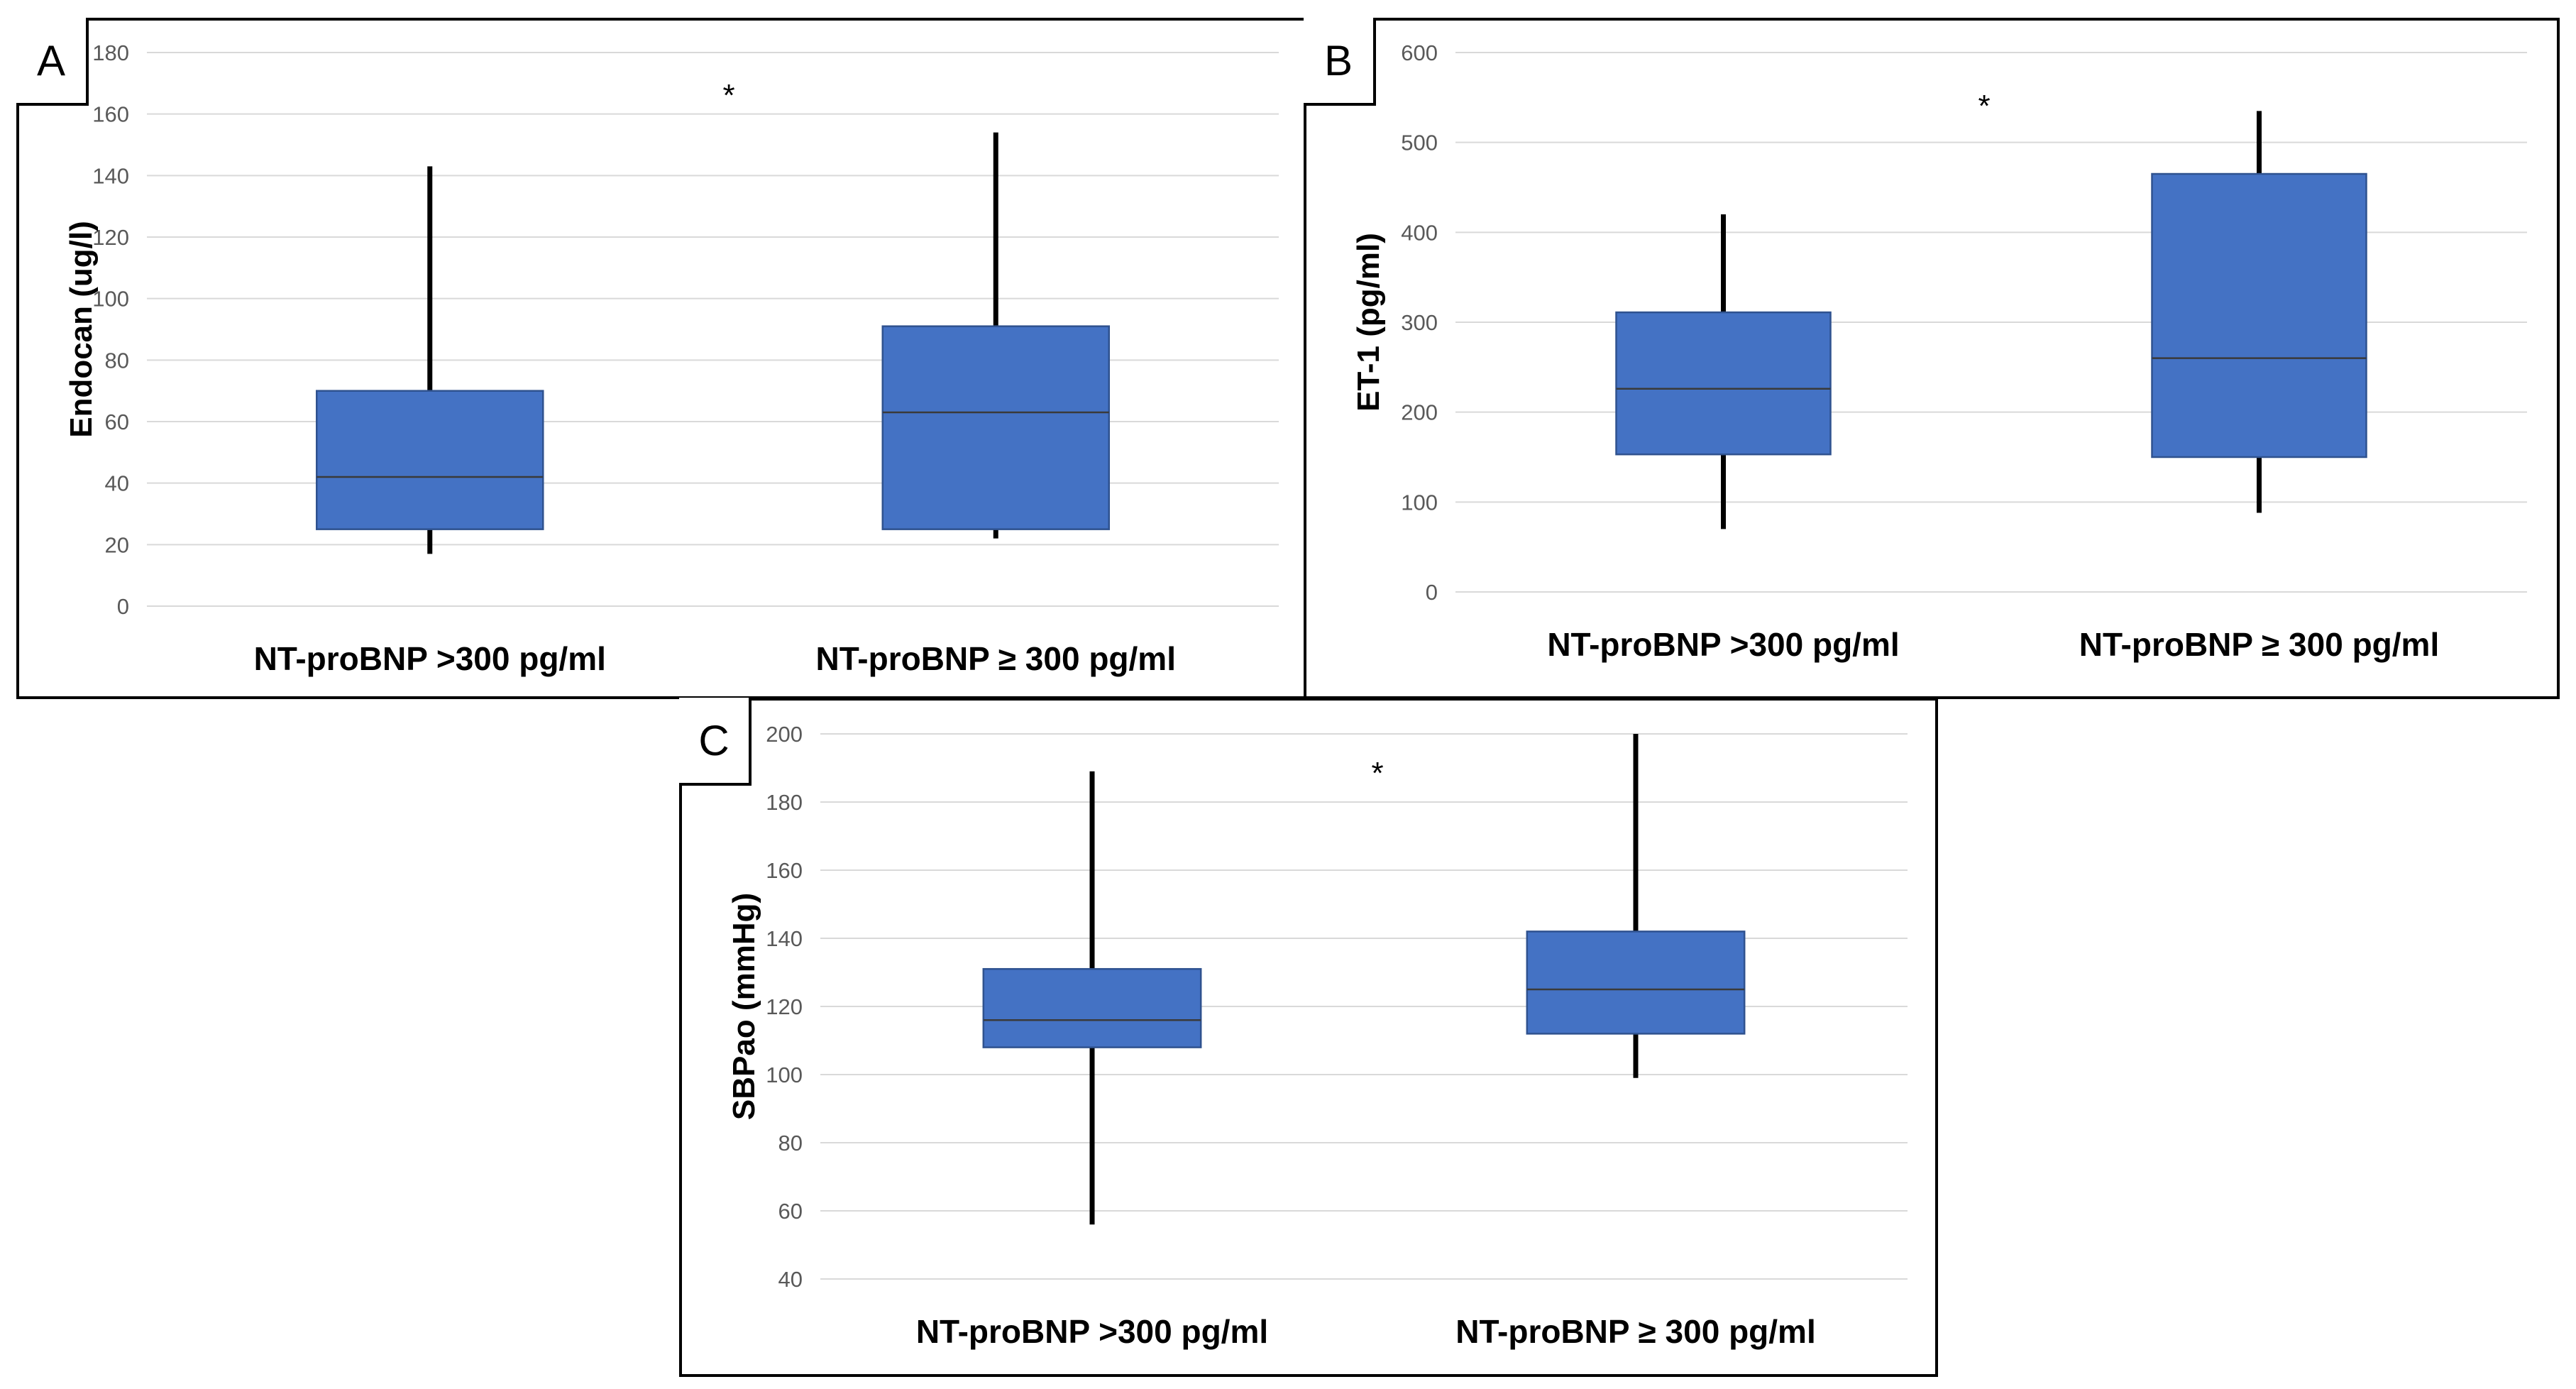  What do you see at coordinates (744, 1006) in the screenshot?
I see `y-axis-label: SBPao (mmHg)` at bounding box center [744, 1006].